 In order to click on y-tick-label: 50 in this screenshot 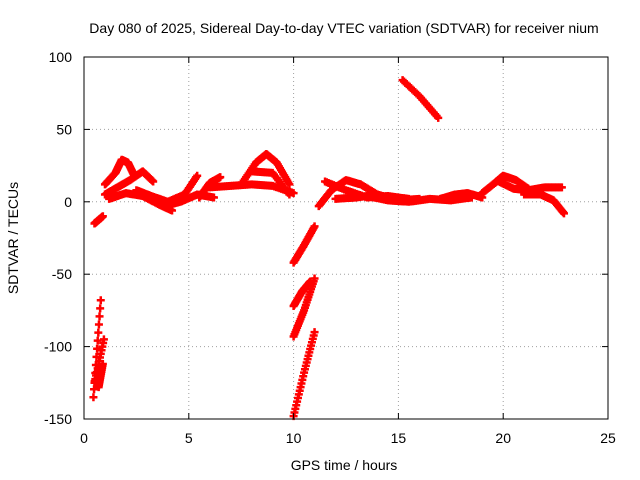, I will do `click(64, 129)`.